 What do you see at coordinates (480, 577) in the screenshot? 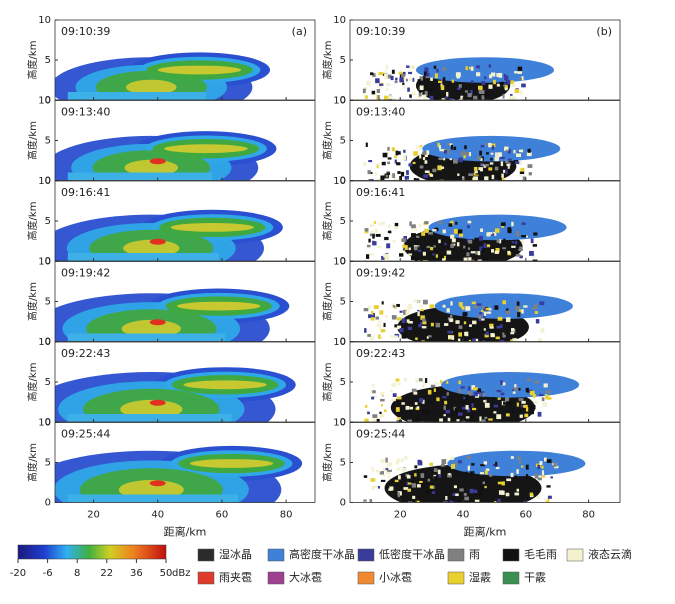
I see `legend-label: 湿霰` at bounding box center [480, 577].